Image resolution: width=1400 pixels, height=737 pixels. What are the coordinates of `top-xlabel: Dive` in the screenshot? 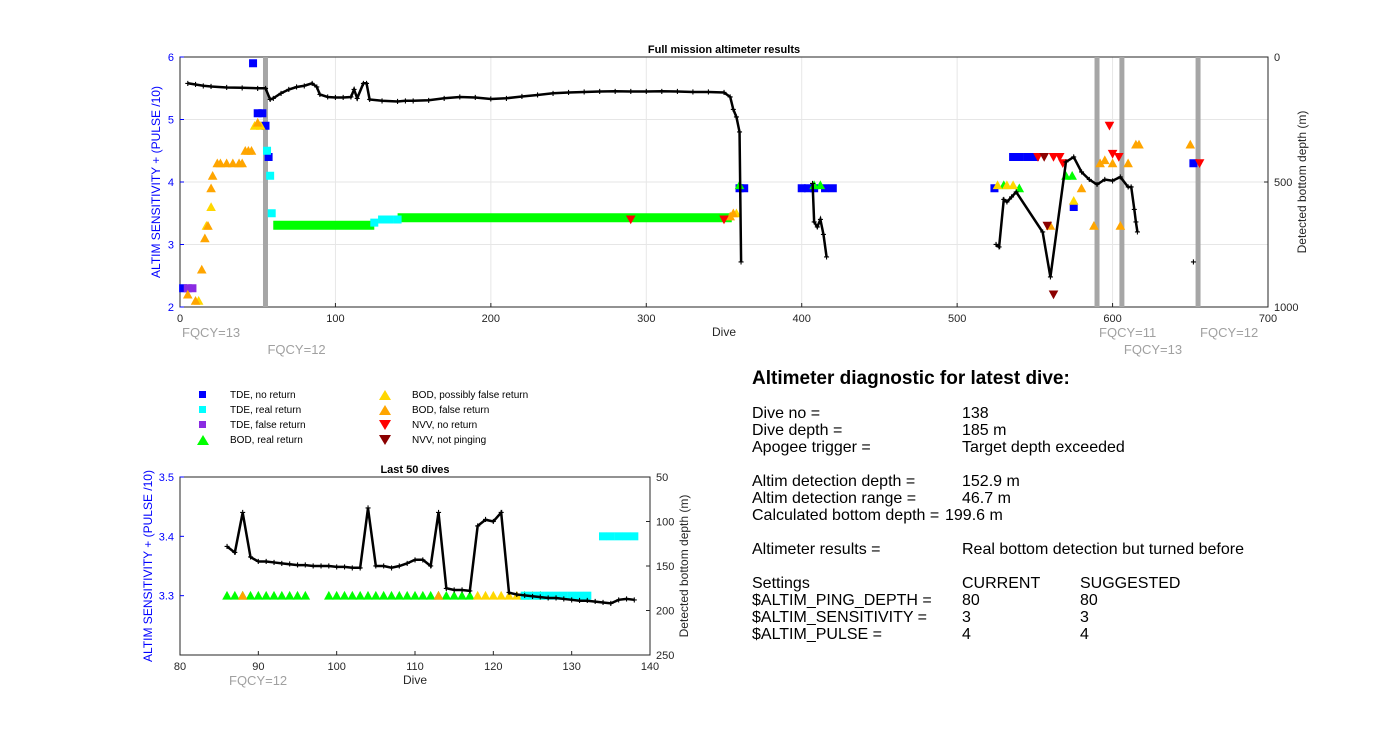 It's located at (724, 332).